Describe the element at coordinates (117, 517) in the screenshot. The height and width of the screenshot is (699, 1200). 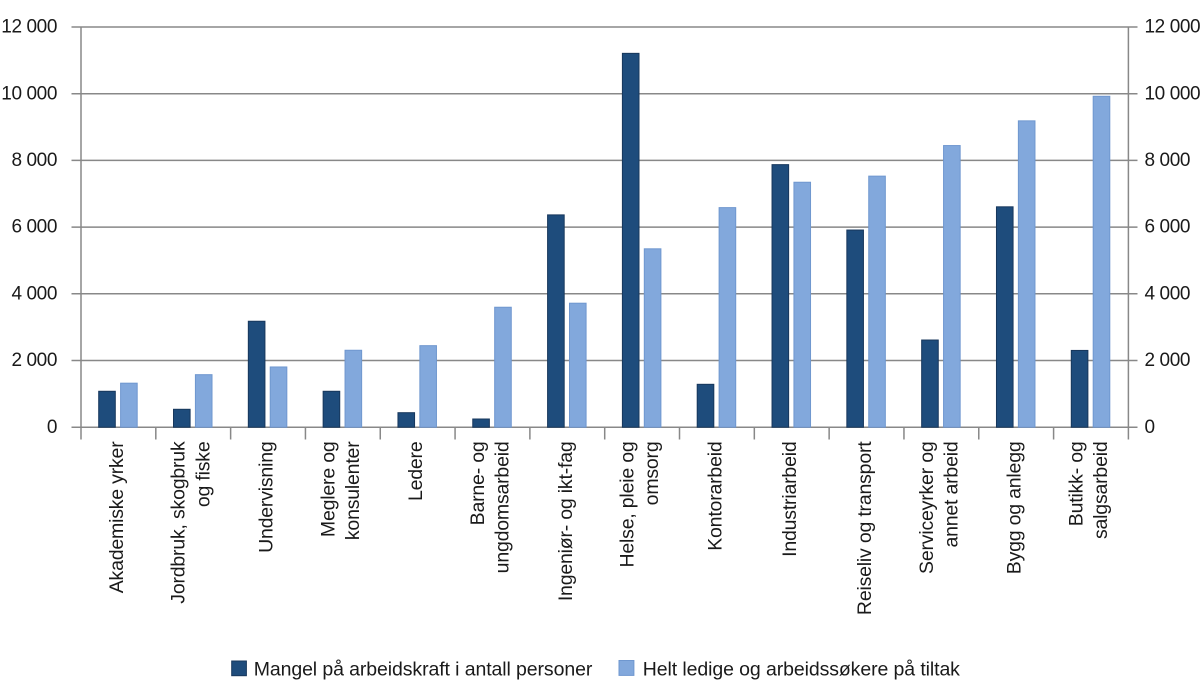
I see `svg-text: Akademiske yrker` at that location.